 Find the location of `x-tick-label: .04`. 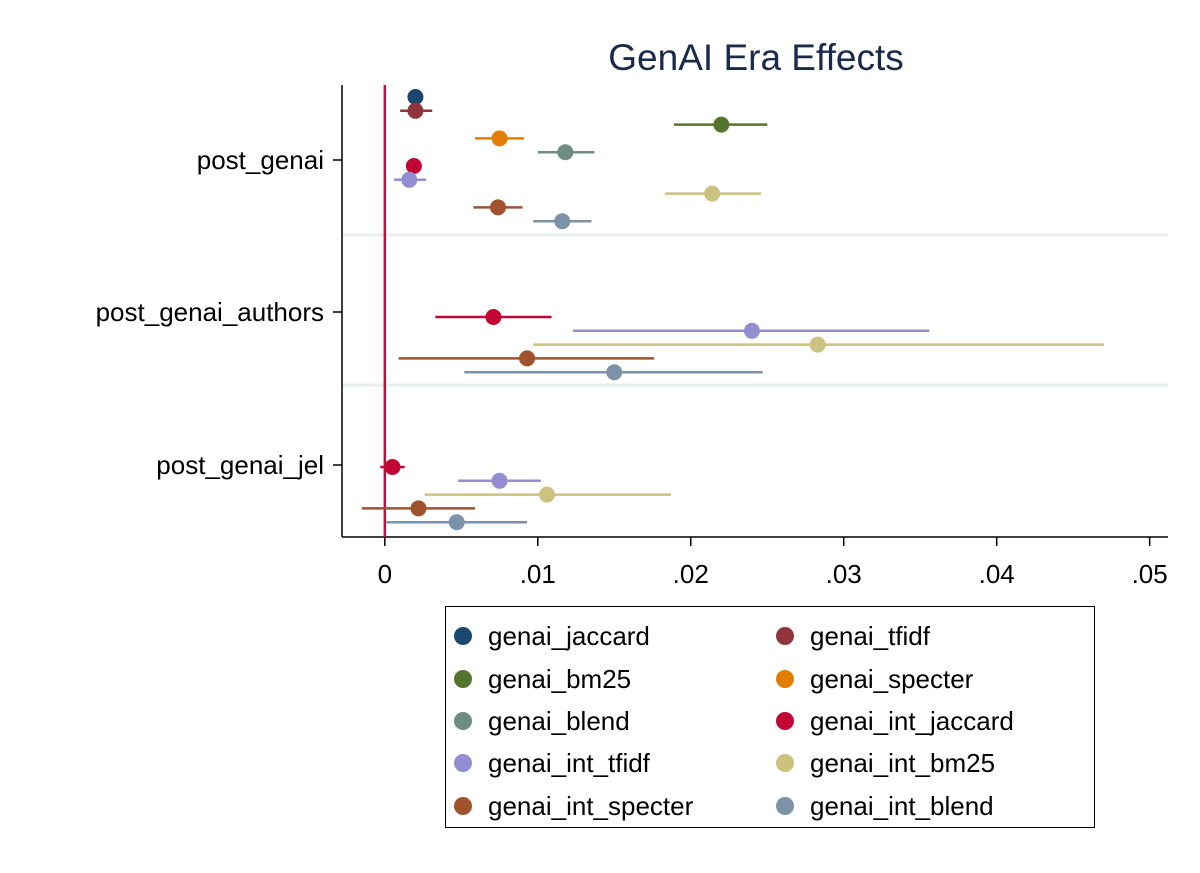

x-tick-label: .04 is located at coordinates (997, 574).